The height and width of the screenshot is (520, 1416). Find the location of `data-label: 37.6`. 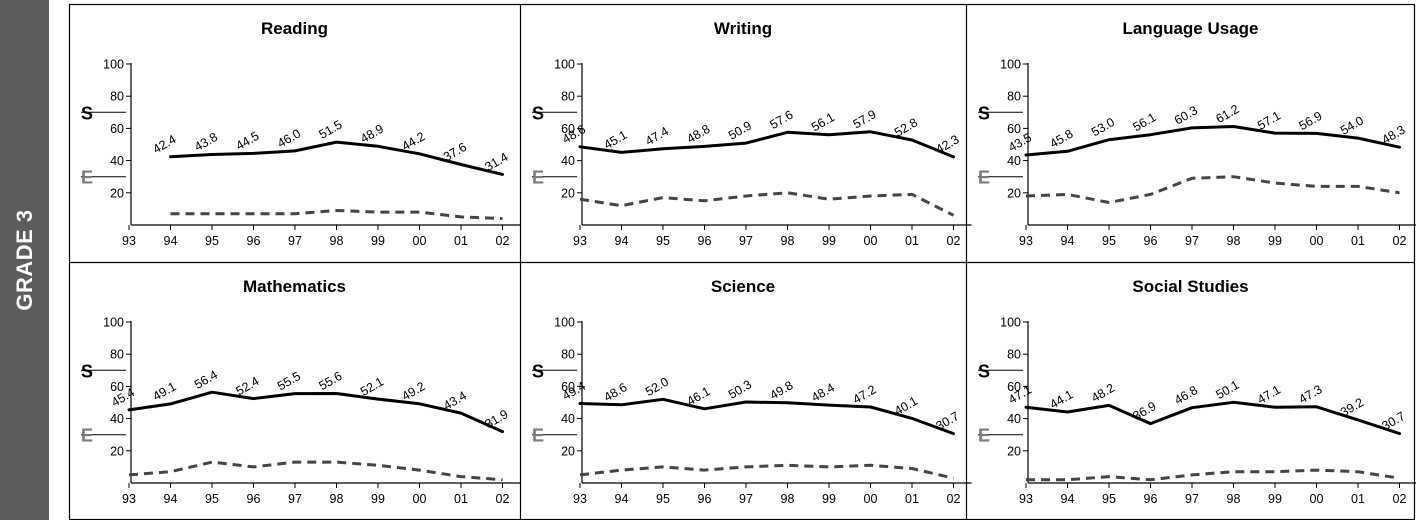

data-label: 37.6 is located at coordinates (455, 152).